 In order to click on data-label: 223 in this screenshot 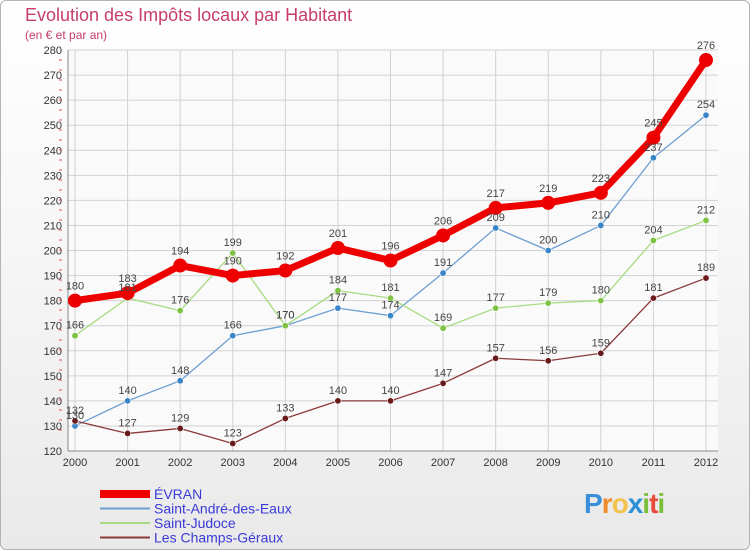, I will do `click(601, 179)`.